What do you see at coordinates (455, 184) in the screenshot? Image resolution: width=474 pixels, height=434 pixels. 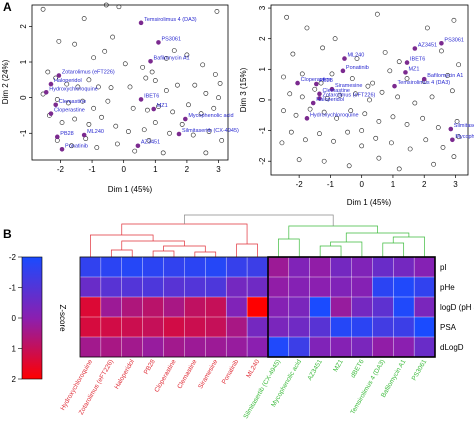 I see `x-tick-label: 3` at bounding box center [455, 184].